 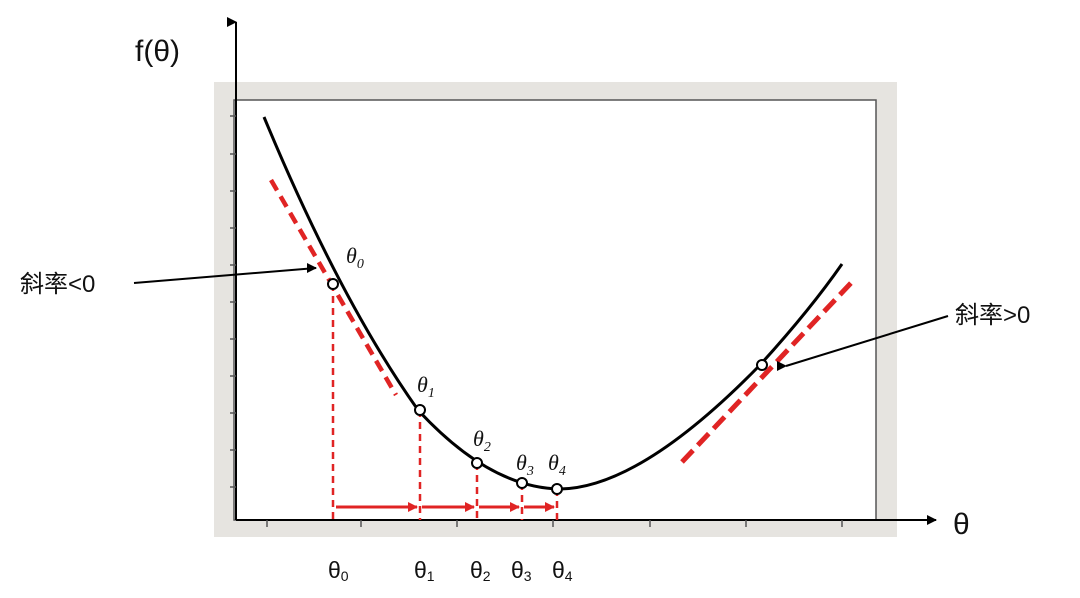 I want to click on left-slope-arrow, so click(x=225, y=273).